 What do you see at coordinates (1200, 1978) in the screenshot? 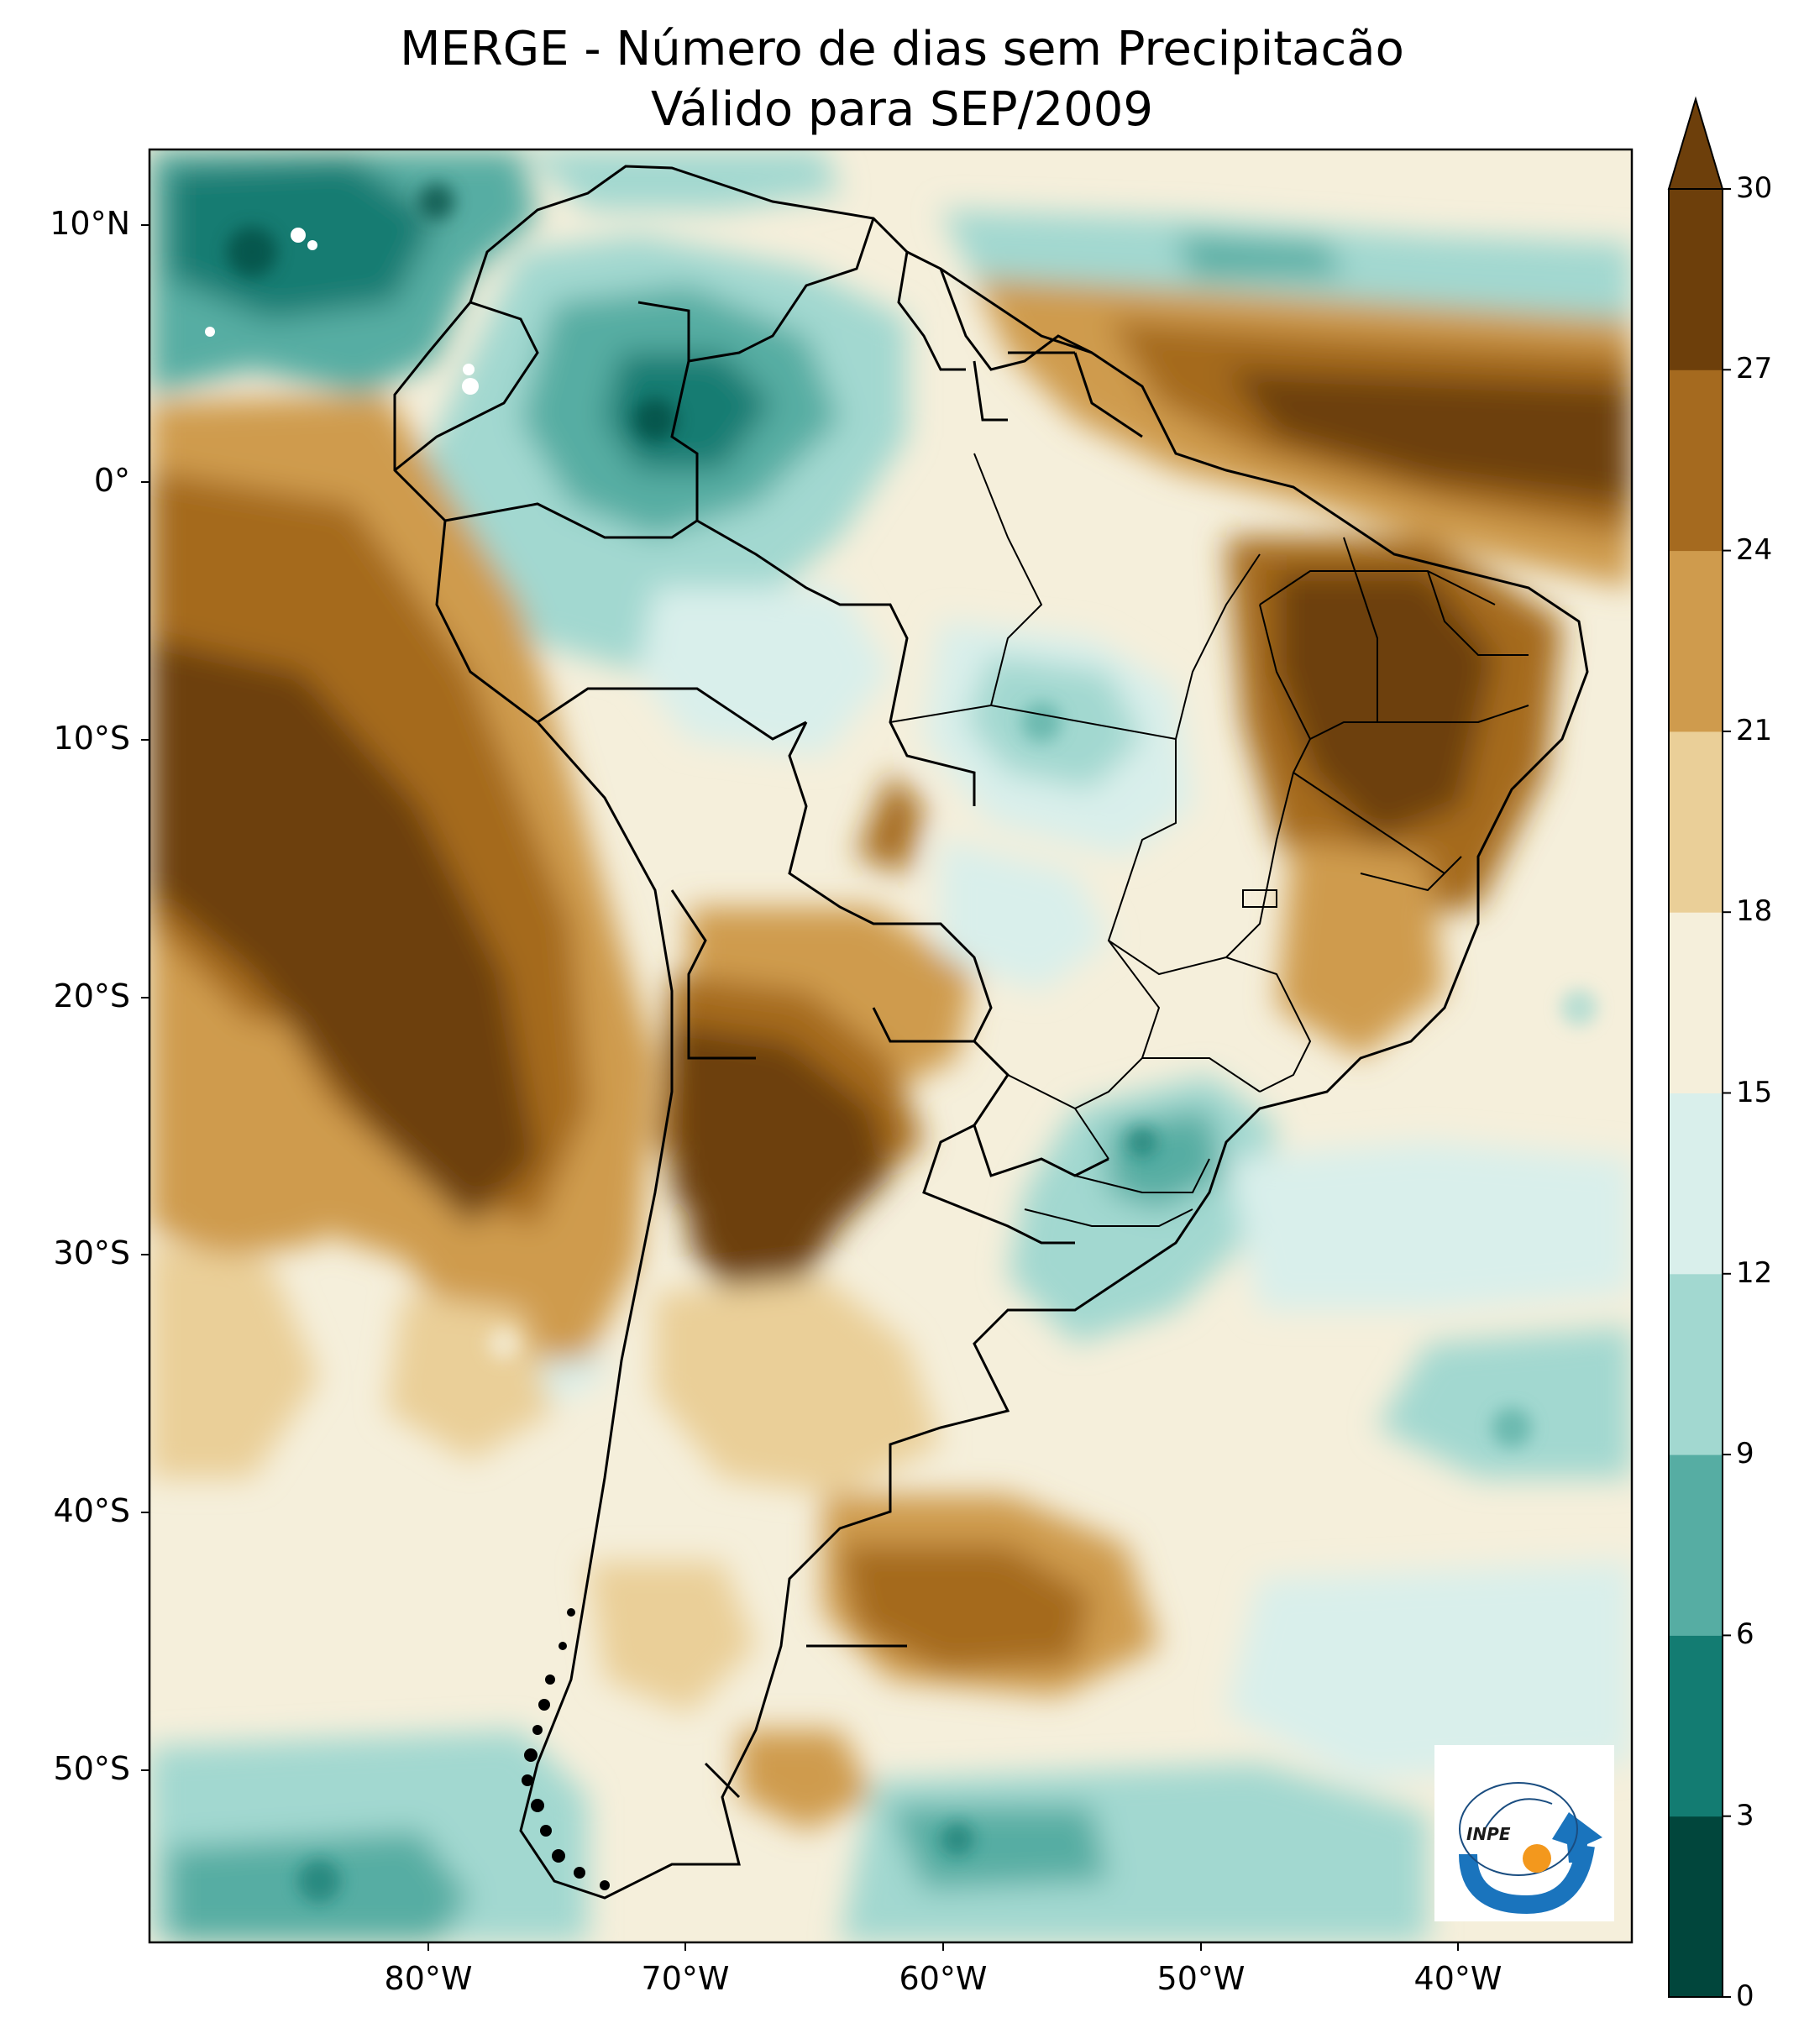
I see `x-tick-label-50w: 50°W` at bounding box center [1200, 1978].